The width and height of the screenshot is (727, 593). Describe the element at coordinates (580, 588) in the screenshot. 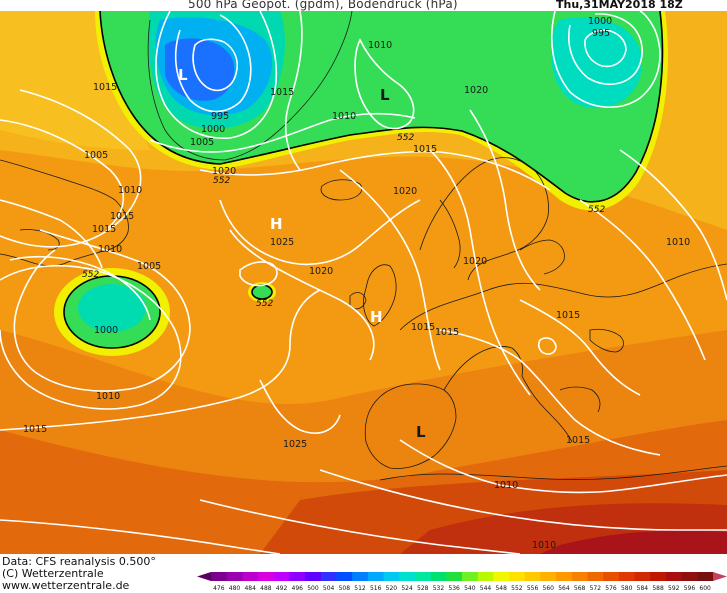

I see `legend-tick-label: 568` at that location.